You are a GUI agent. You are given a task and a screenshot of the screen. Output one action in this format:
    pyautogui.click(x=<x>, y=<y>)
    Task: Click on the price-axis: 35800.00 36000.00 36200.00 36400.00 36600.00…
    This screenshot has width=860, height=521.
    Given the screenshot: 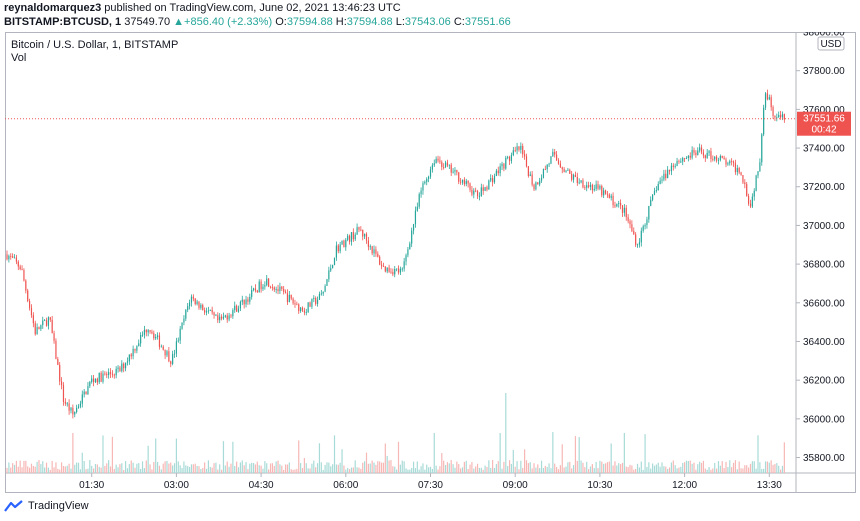 What is the action you would take?
    pyautogui.click(x=820, y=246)
    